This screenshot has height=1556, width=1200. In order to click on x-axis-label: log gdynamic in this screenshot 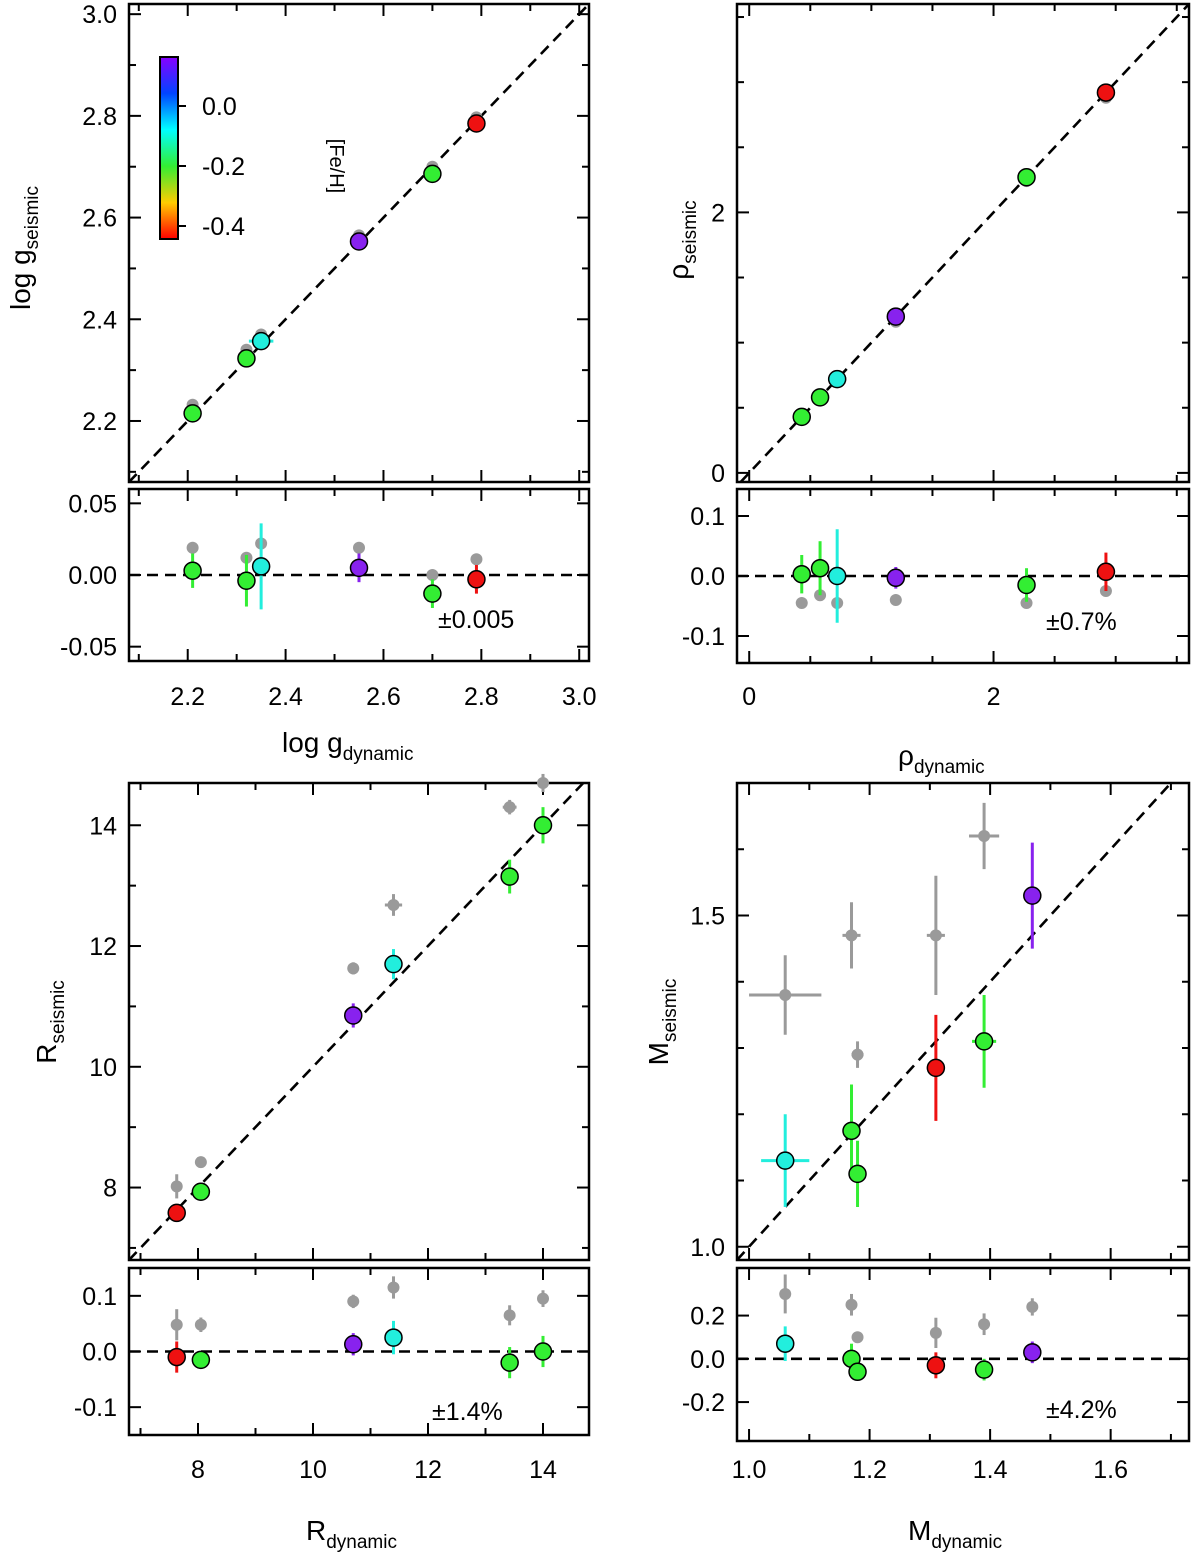, I will do `click(347, 746)`.